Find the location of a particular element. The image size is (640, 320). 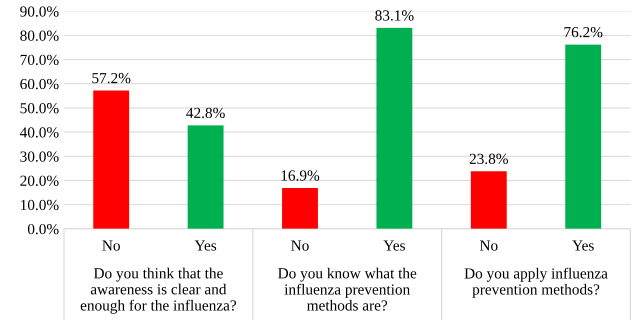

data-label: 42.8% is located at coordinates (205, 113).